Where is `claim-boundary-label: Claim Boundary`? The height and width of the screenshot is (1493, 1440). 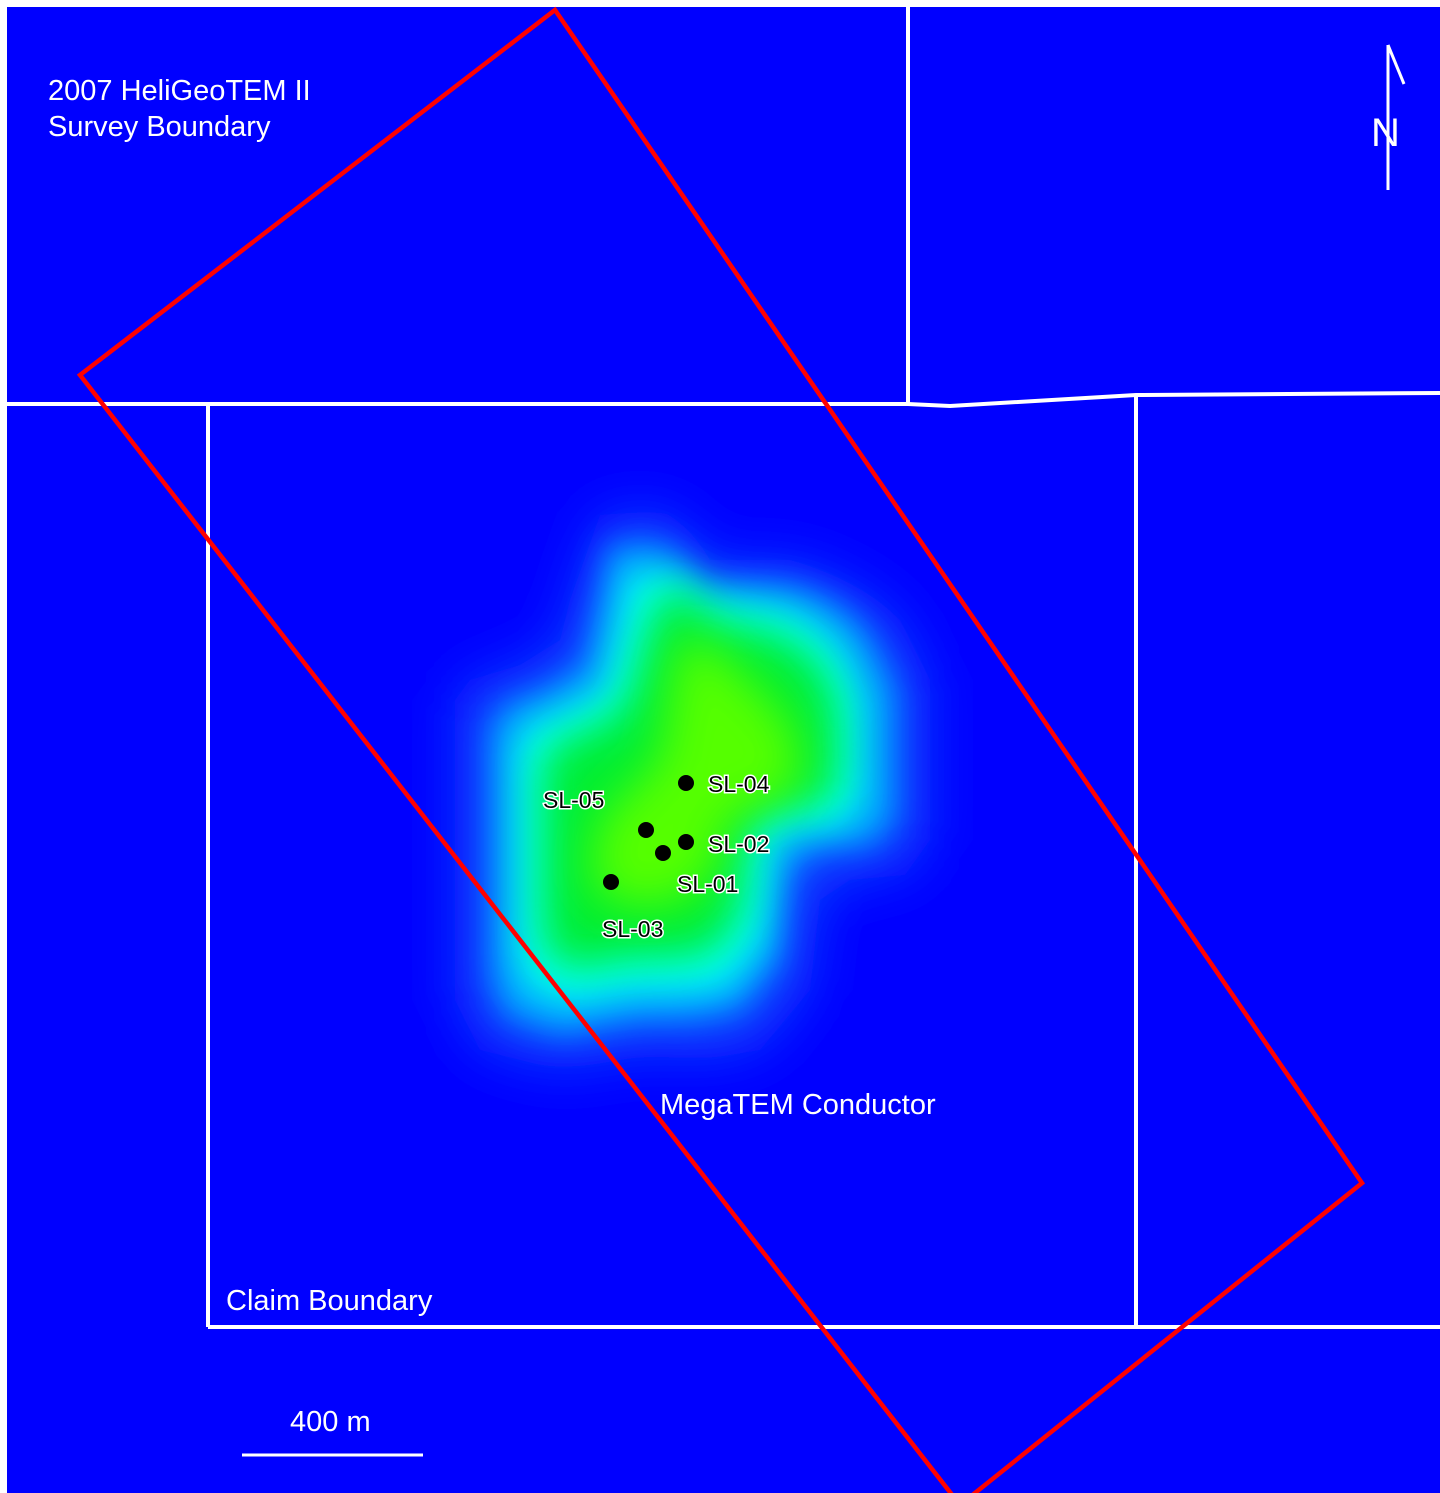
claim-boundary-label: Claim Boundary is located at coordinates (329, 1301).